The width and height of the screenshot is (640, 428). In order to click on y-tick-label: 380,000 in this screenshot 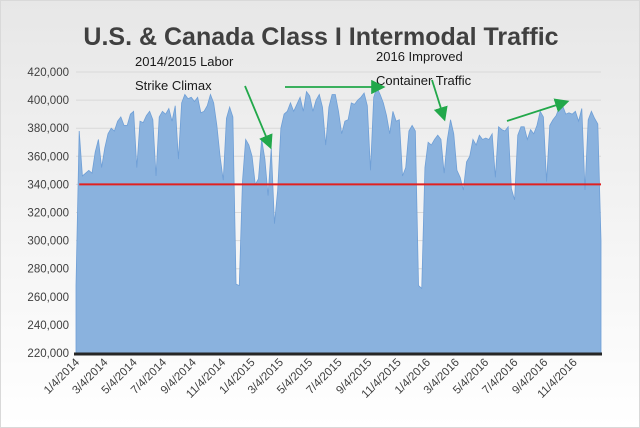, I will do `click(48, 129)`.